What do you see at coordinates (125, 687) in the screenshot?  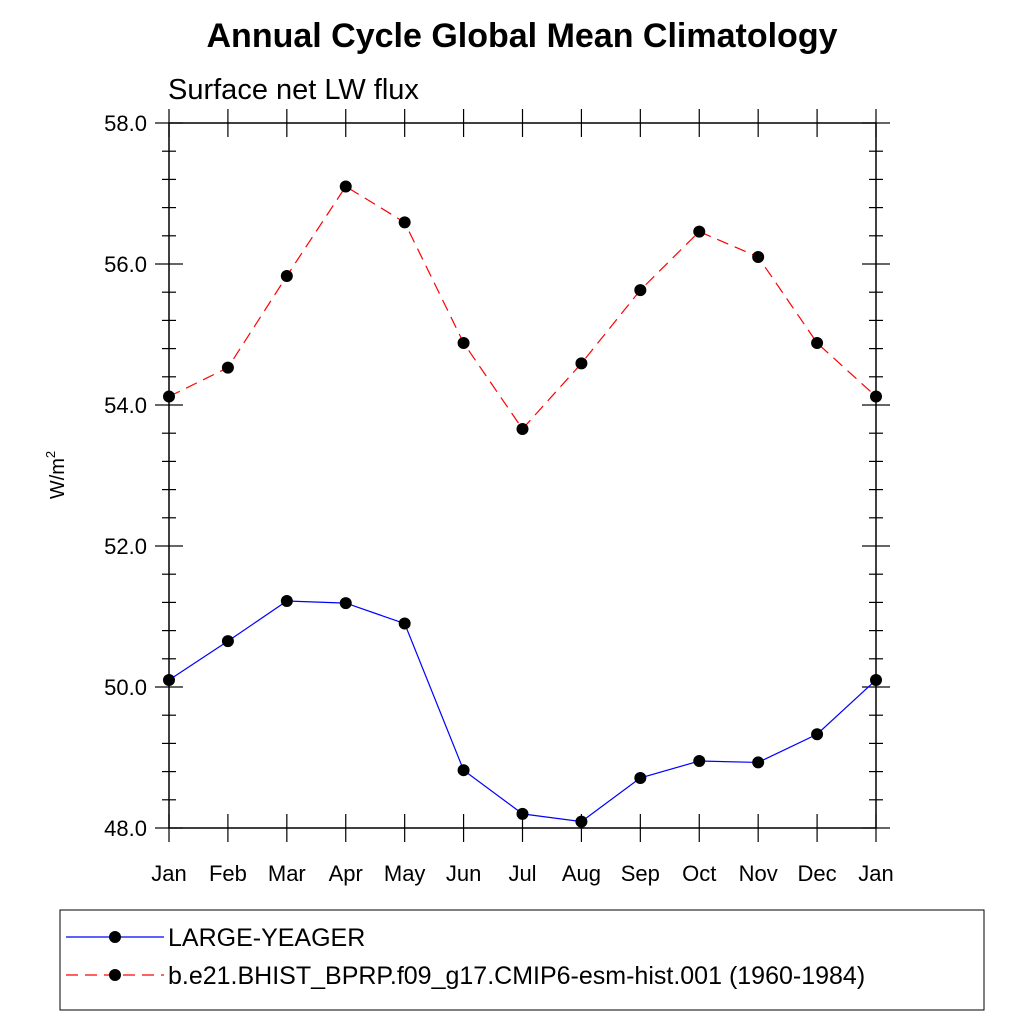 I see `y-tick-label: 50.0` at bounding box center [125, 687].